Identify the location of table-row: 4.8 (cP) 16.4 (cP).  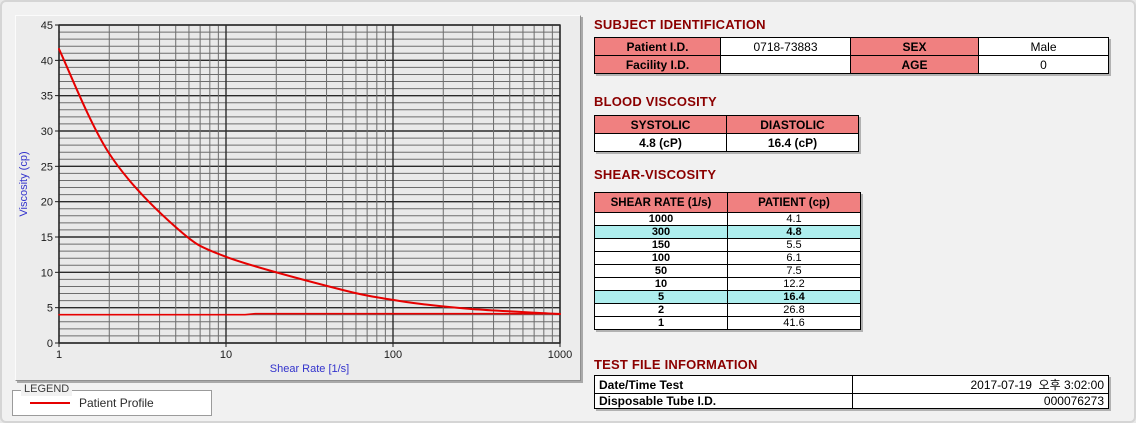
(726, 142).